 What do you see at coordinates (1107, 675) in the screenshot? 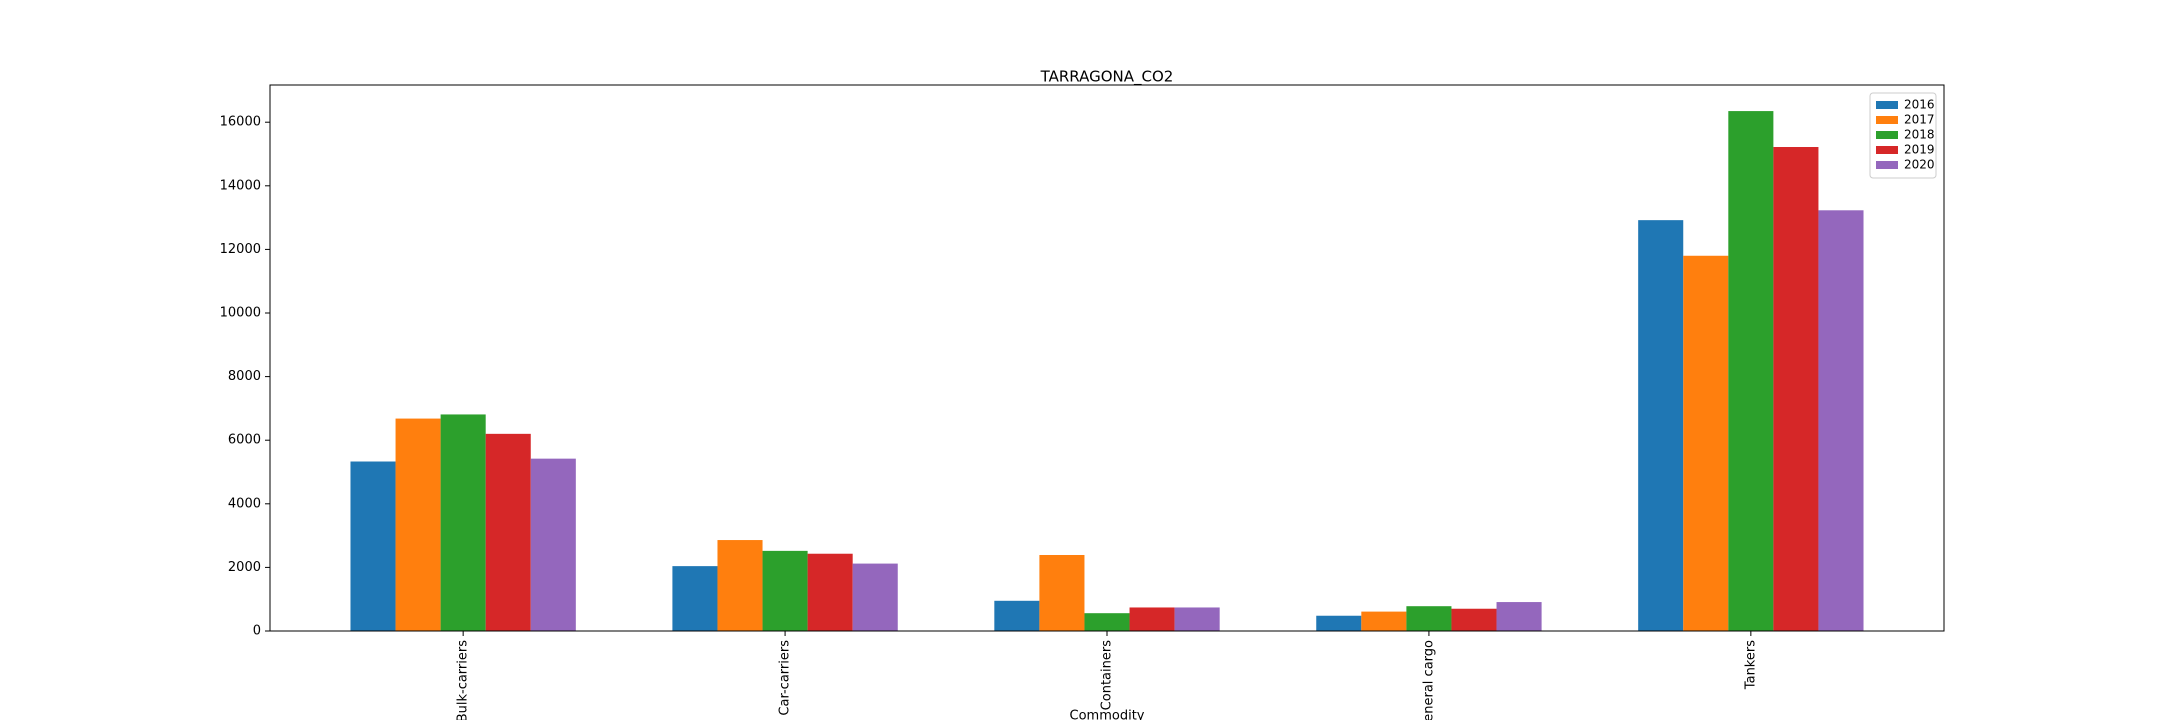
I see `x-tick-label: Containers` at bounding box center [1107, 675].